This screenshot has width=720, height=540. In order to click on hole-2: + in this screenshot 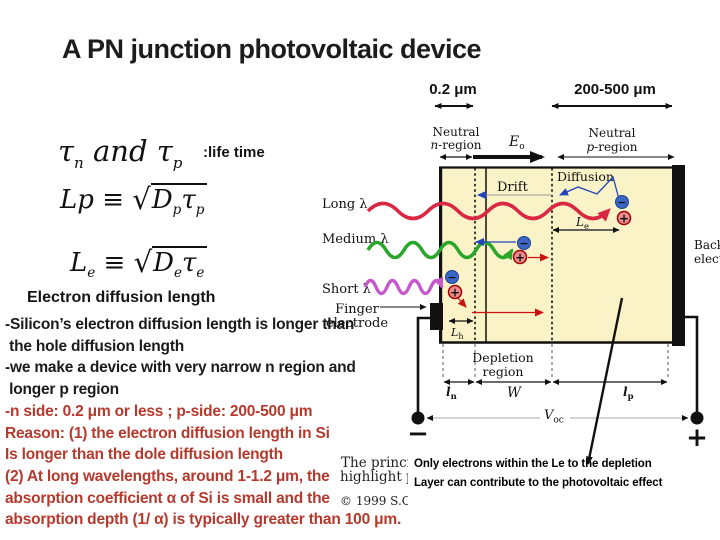, I will do `click(520, 257)`.